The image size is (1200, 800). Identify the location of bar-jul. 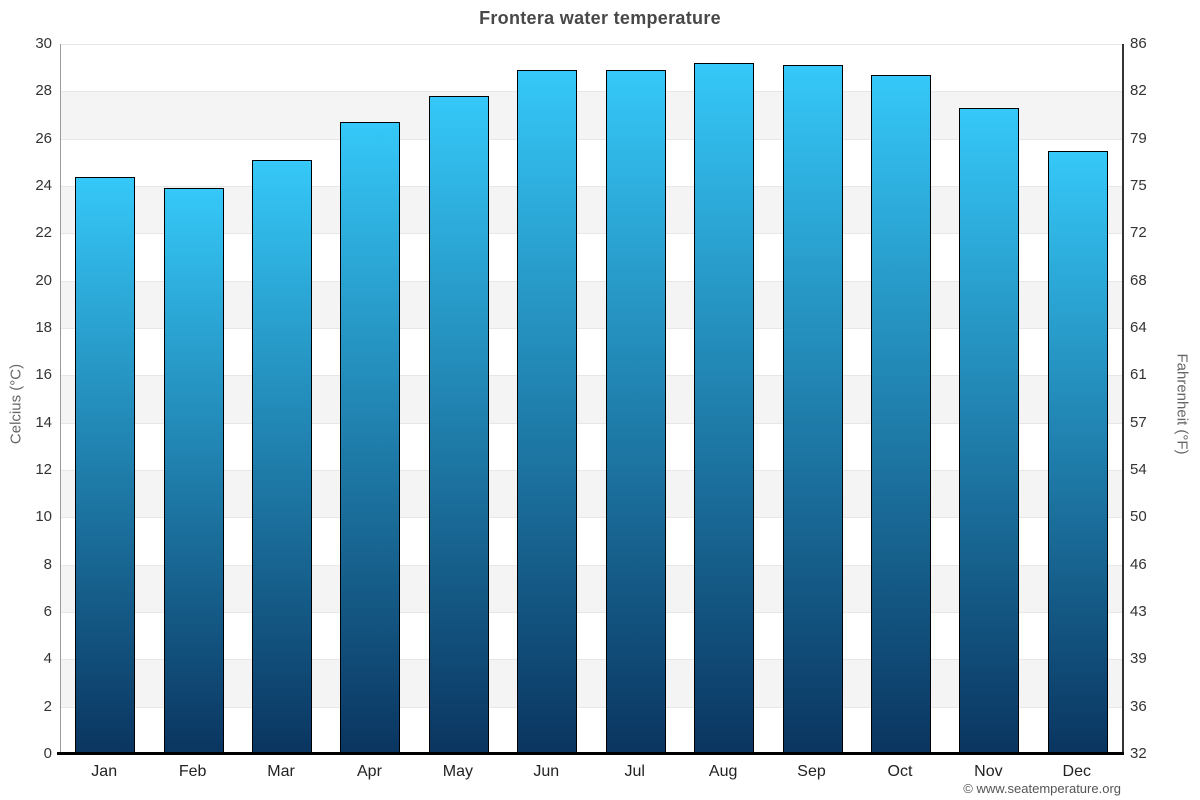
(635, 412).